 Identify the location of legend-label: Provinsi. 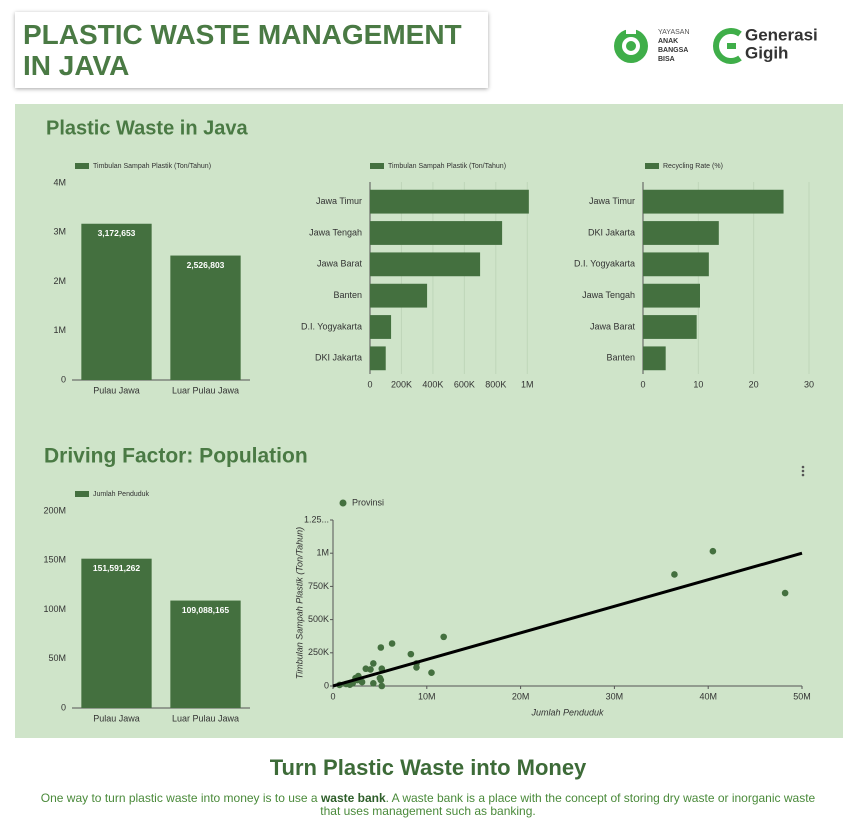
(368, 502).